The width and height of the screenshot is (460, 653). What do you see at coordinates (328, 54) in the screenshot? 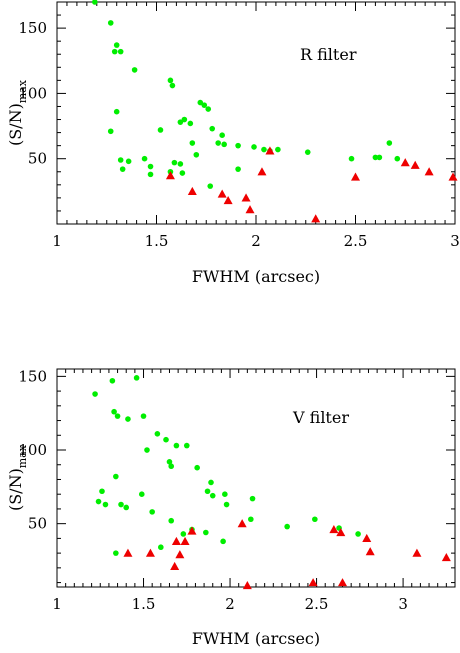
I see `filter-label-r: R filter` at bounding box center [328, 54].